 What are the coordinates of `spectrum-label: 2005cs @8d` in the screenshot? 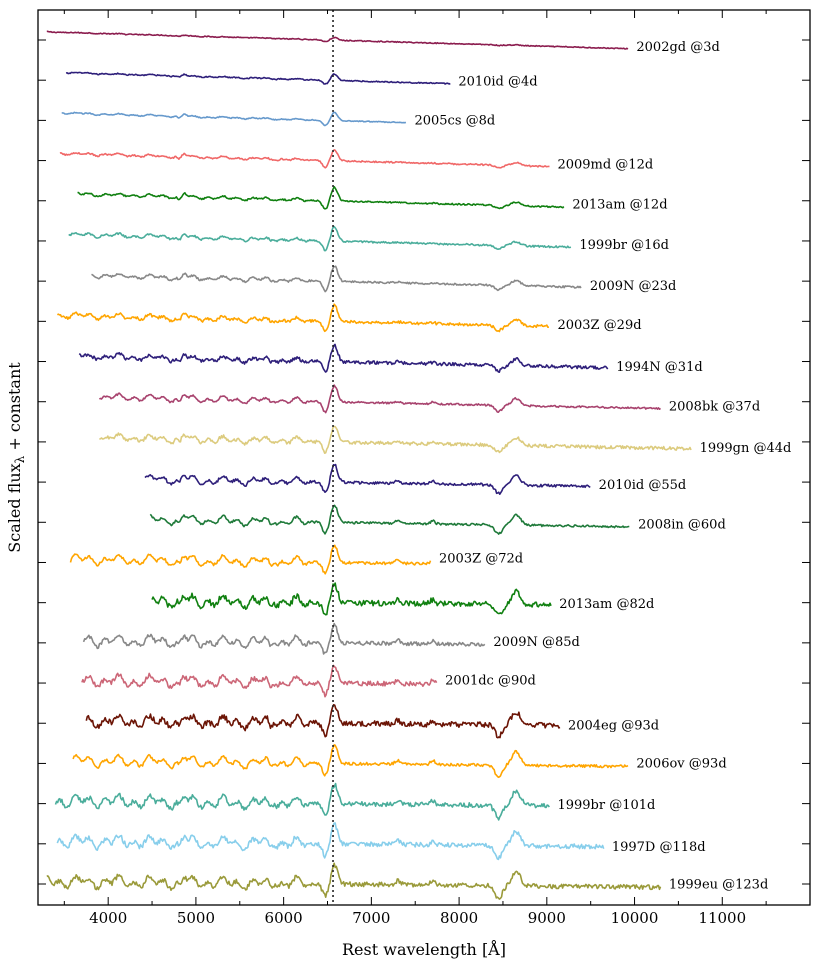 It's located at (454, 120).